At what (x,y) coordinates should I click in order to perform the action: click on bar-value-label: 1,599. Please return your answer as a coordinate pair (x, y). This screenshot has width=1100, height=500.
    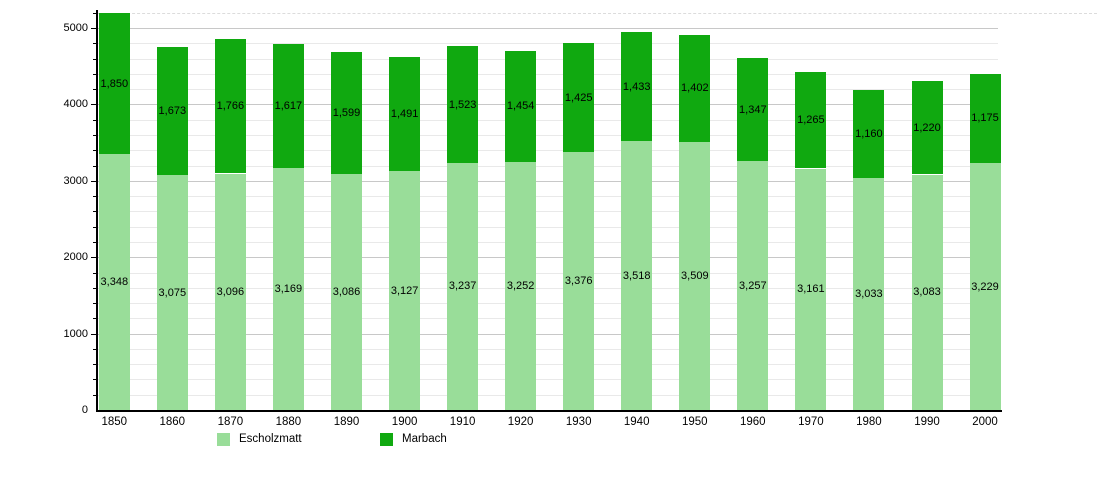
    Looking at the image, I should click on (346, 113).